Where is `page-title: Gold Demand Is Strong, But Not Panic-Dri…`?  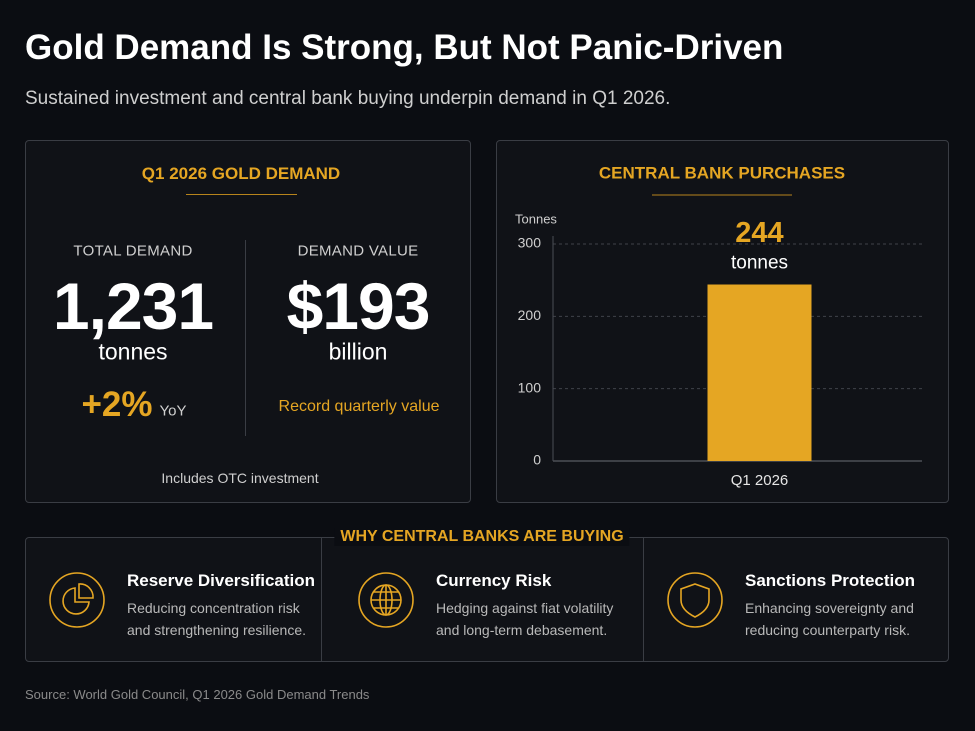
page-title: Gold Demand Is Strong, But Not Panic-Dri… is located at coordinates (404, 47).